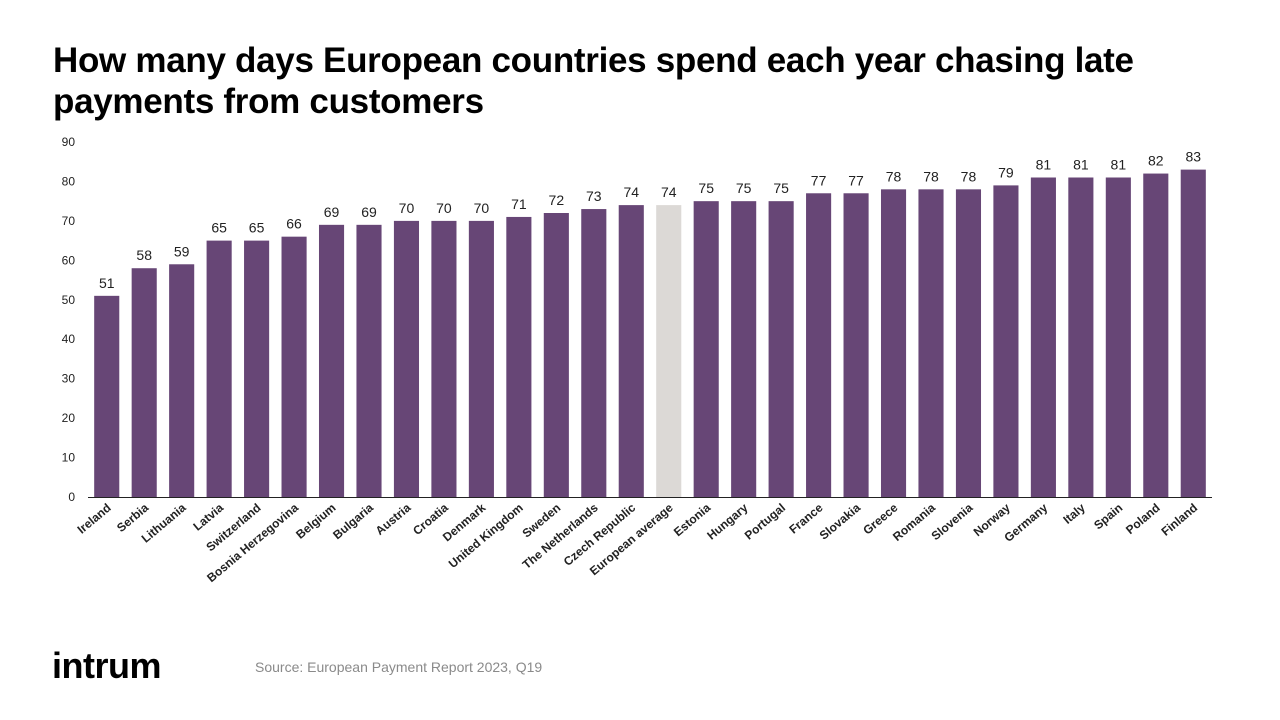  I want to click on y-tick-label: 20, so click(69, 418).